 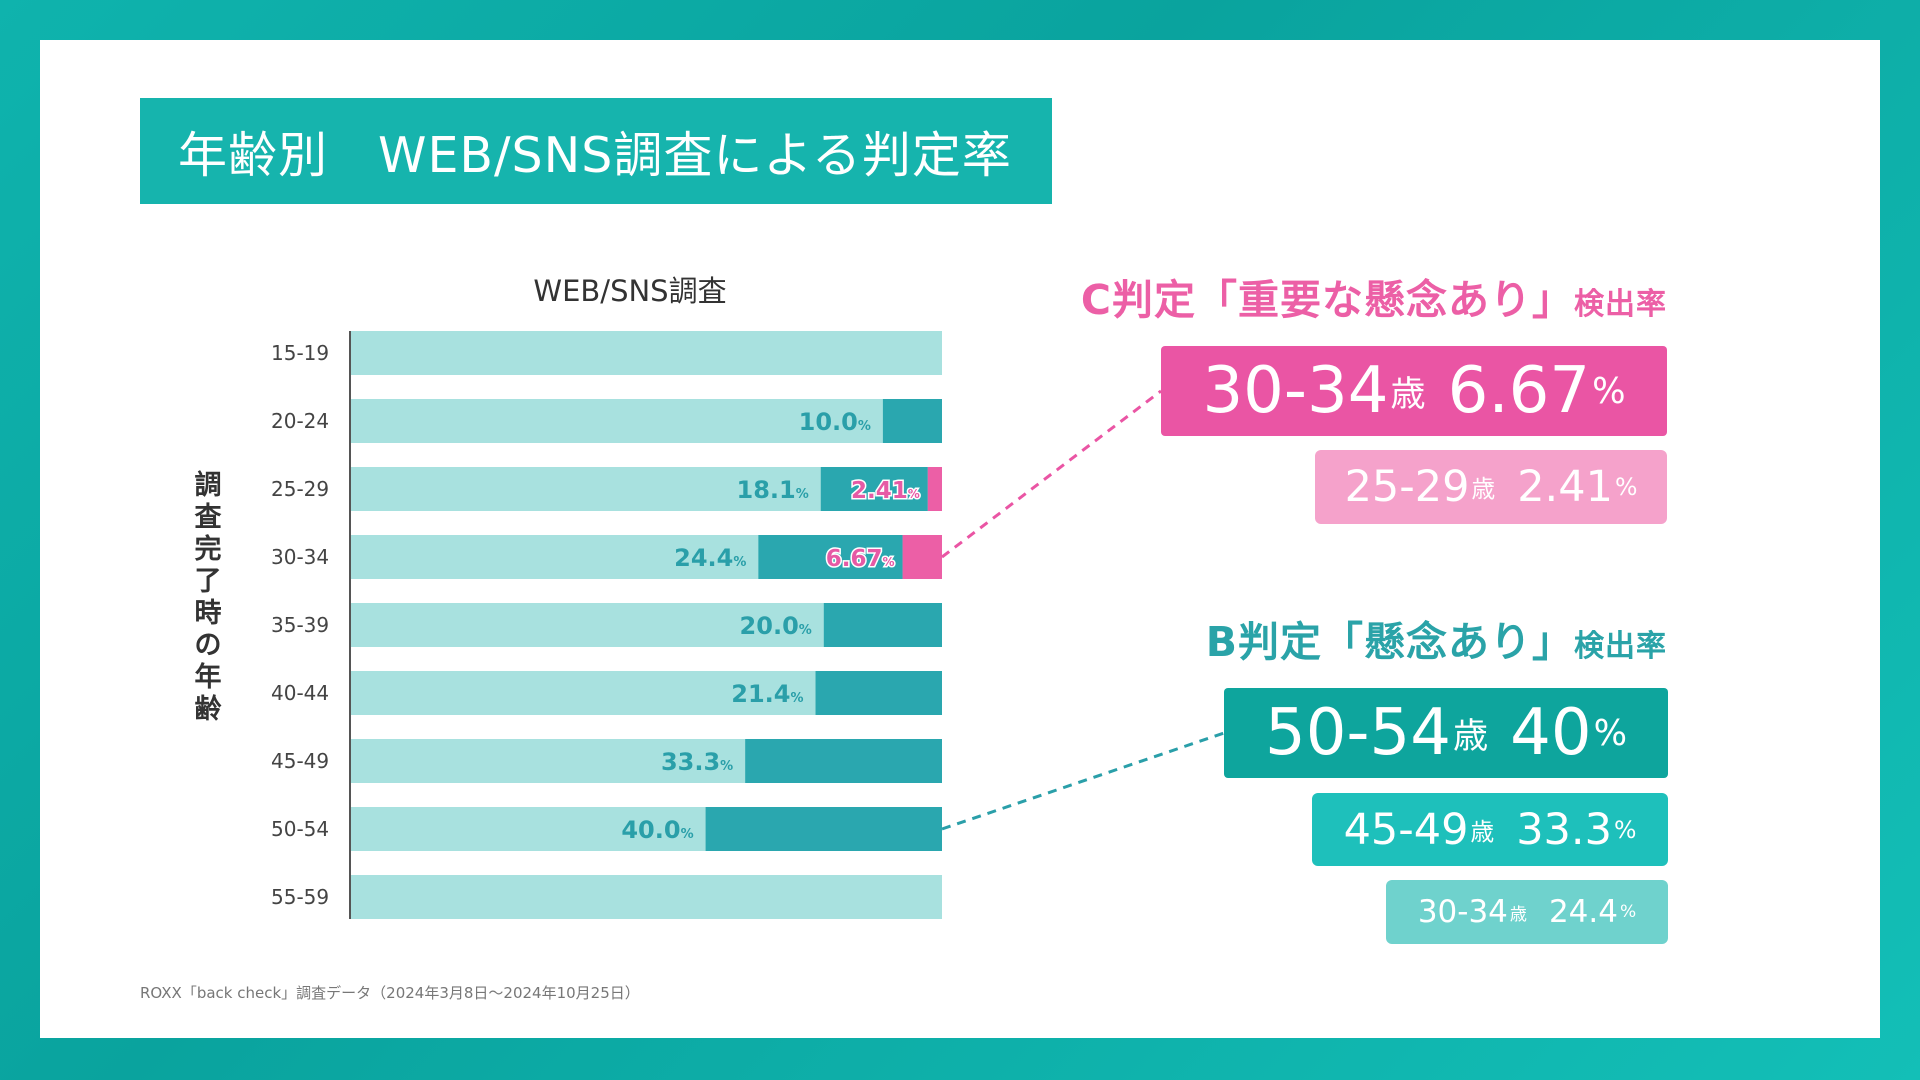 What do you see at coordinates (1626, 487) in the screenshot?
I see `c-second-rate-unit: %` at bounding box center [1626, 487].